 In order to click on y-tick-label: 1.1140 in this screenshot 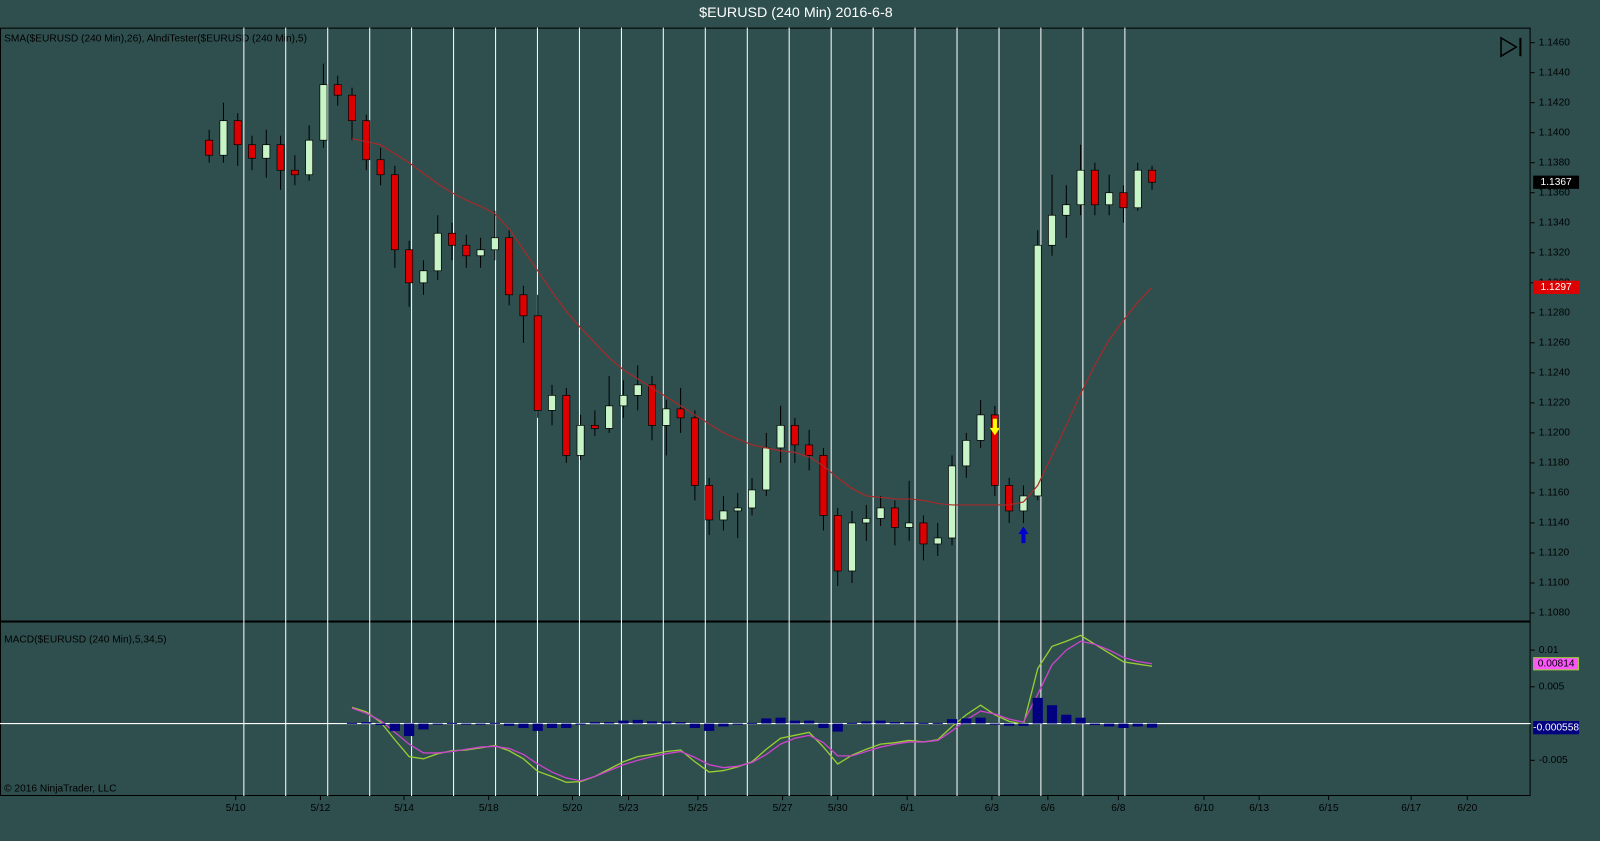, I will do `click(1554, 523)`.